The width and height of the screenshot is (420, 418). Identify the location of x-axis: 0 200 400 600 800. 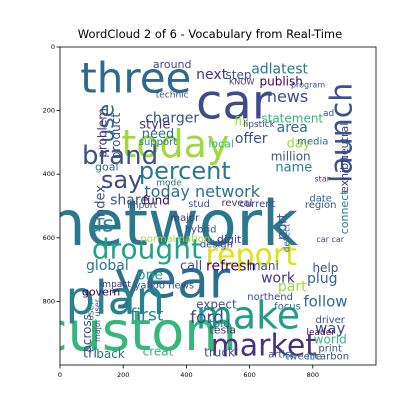
(188, 372).